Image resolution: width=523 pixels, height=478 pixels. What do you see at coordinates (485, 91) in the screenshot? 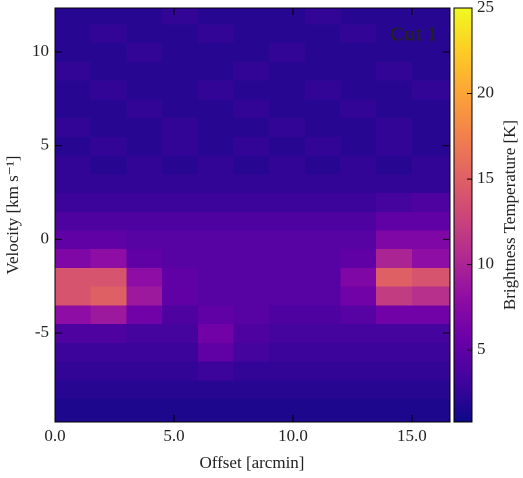
I see `colorbar-tick-label: 20` at bounding box center [485, 91].